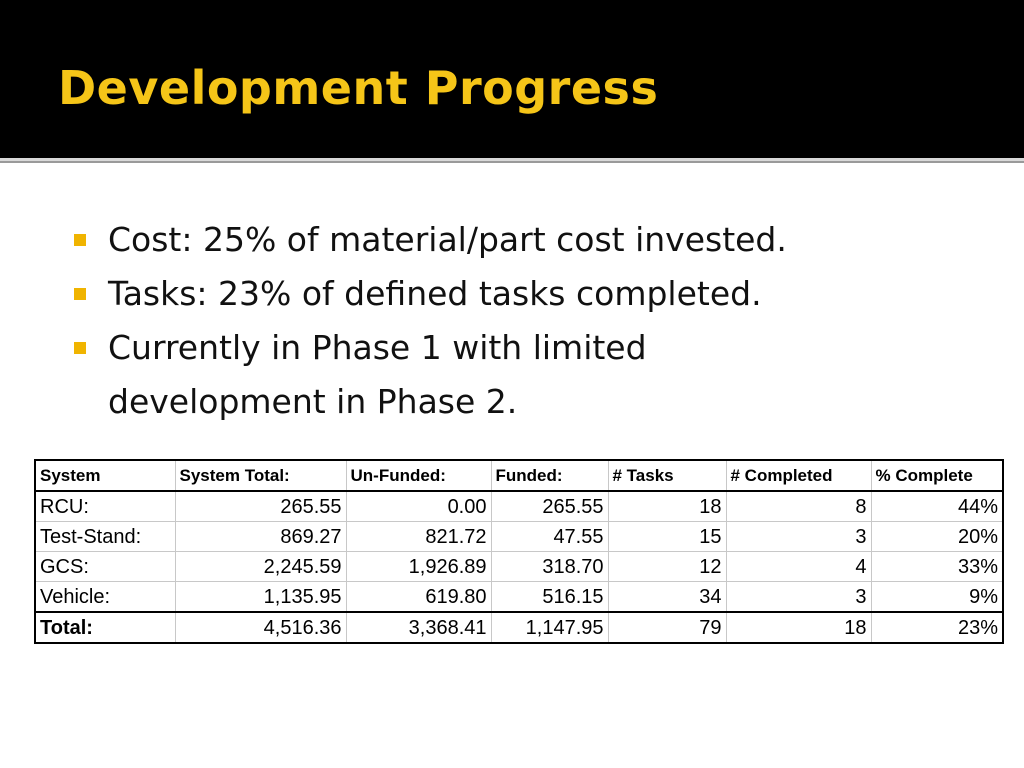 This screenshot has width=1024, height=768. What do you see at coordinates (937, 597) in the screenshot?
I see `percent-complete-cell: 9%` at bounding box center [937, 597].